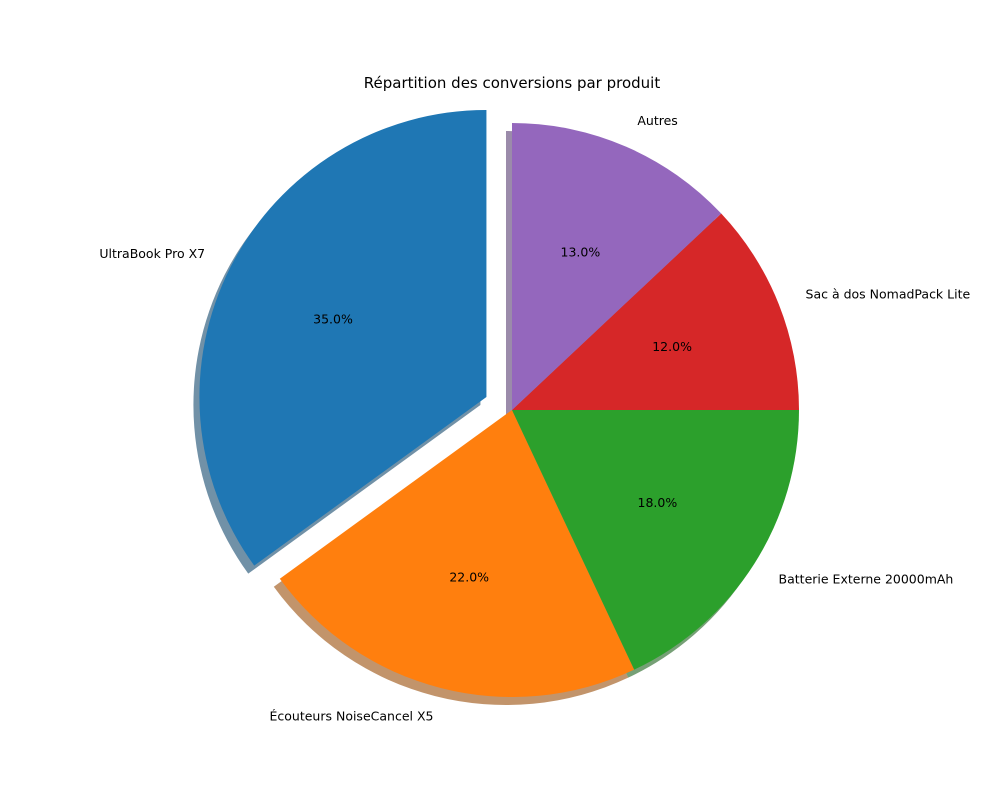  Describe the element at coordinates (656, 311) in the screenshot. I see `pie-slice-sac-a-dos-nomadpack-lite` at that location.